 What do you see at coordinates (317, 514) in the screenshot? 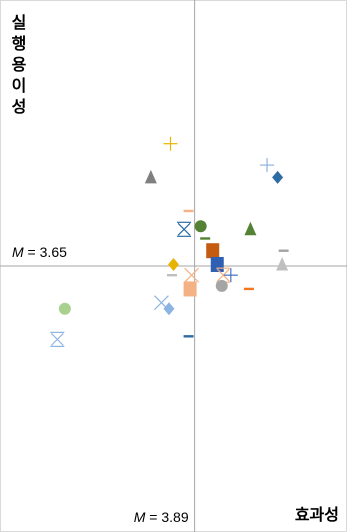
I see `x-axis-label: 효과성` at bounding box center [317, 514].